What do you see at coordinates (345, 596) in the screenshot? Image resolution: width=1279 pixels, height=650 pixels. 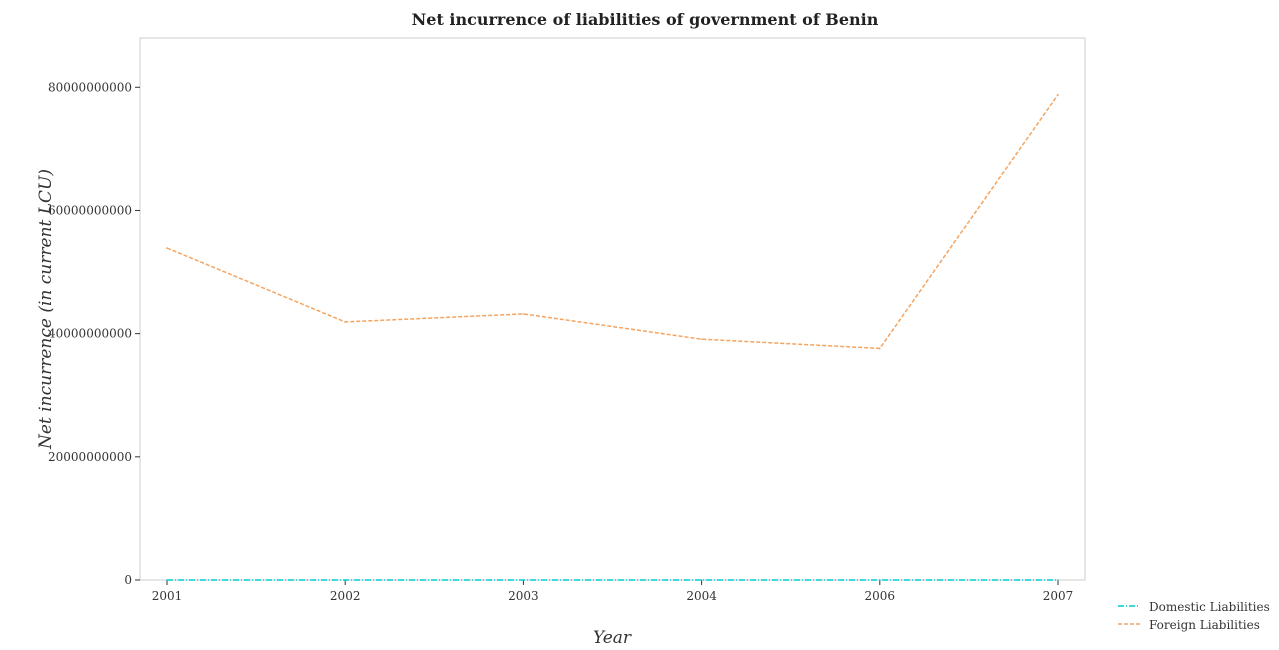 I see `x-tick-label: 2002` at bounding box center [345, 596].